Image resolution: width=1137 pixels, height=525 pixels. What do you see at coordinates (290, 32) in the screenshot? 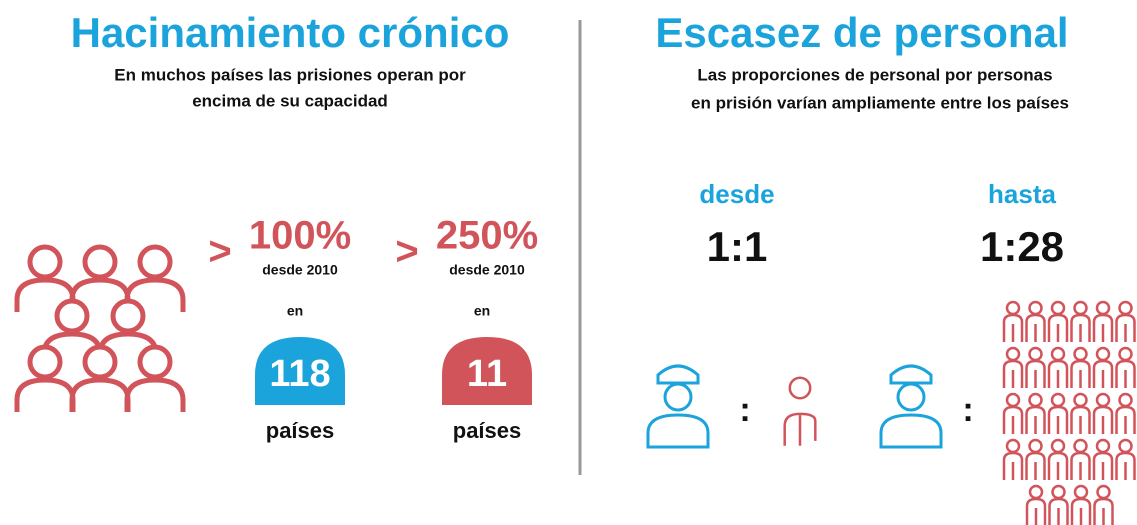
I see `title: Hacinamiento crónico` at bounding box center [290, 32].